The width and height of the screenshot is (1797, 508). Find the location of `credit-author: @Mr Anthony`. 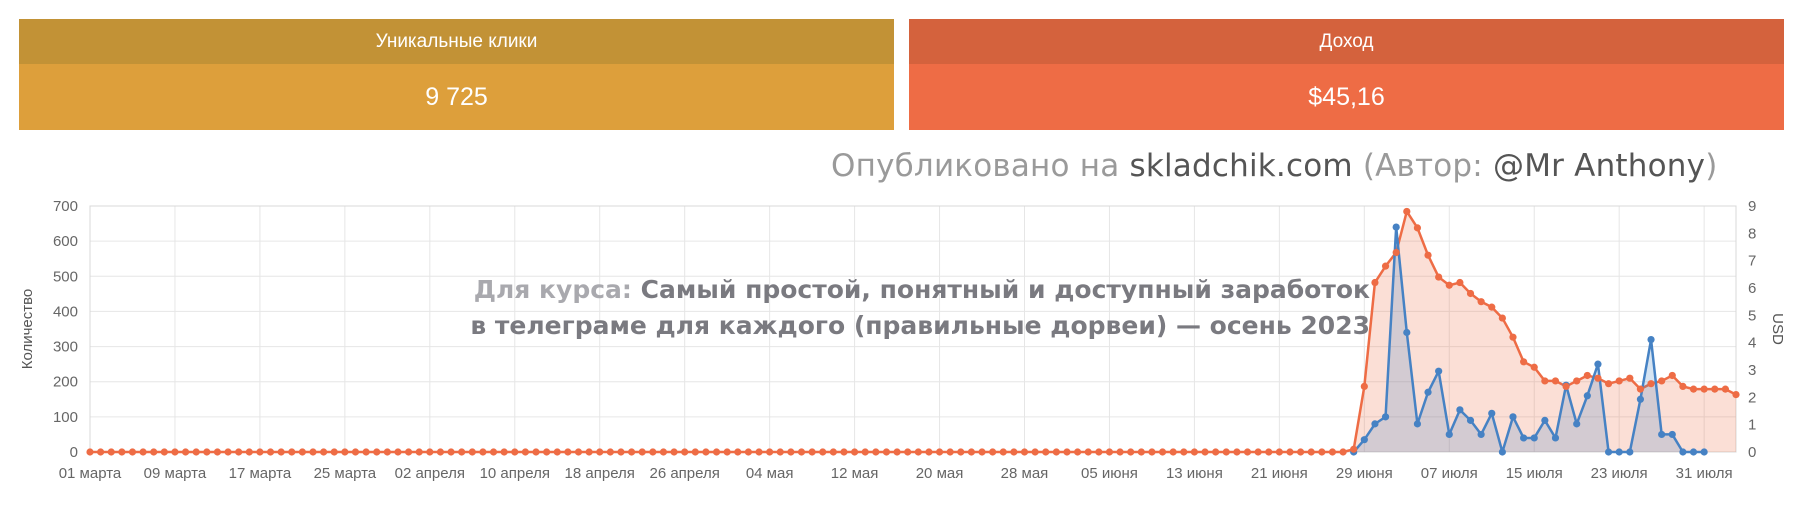

credit-author: @Mr Anthony is located at coordinates (1599, 166).